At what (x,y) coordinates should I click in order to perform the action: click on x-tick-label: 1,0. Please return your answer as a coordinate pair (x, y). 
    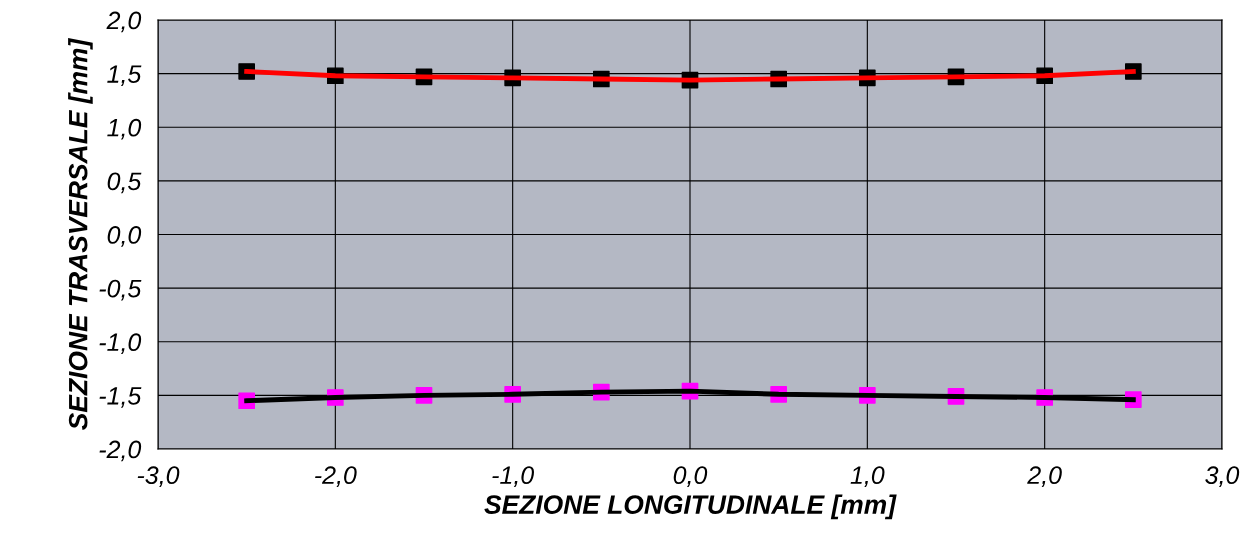
    Looking at the image, I should click on (867, 476).